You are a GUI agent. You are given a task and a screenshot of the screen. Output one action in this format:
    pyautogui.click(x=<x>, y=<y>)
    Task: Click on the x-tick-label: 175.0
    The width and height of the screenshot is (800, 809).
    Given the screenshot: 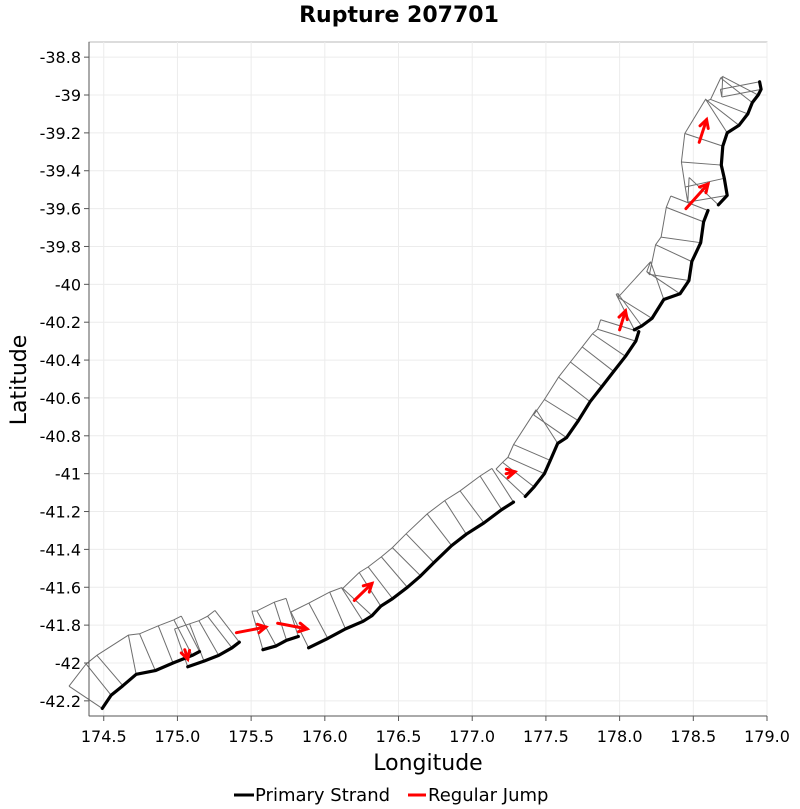 What is the action you would take?
    pyautogui.click(x=178, y=736)
    